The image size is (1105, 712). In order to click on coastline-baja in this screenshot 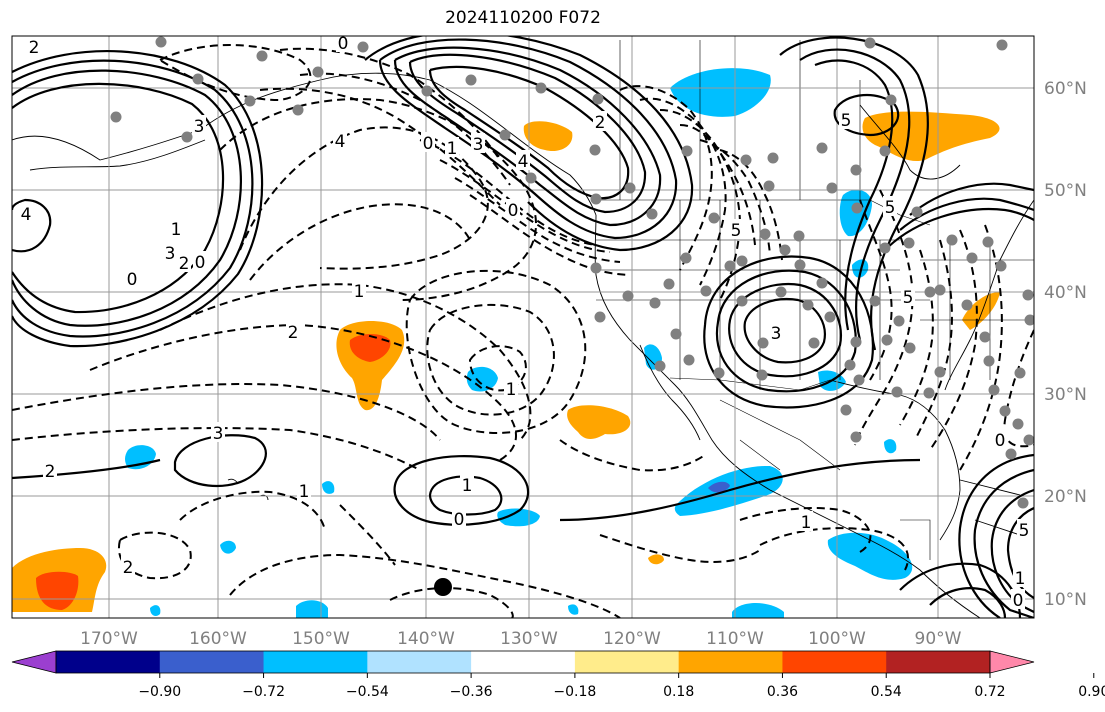, I will do `click(670, 392)`.